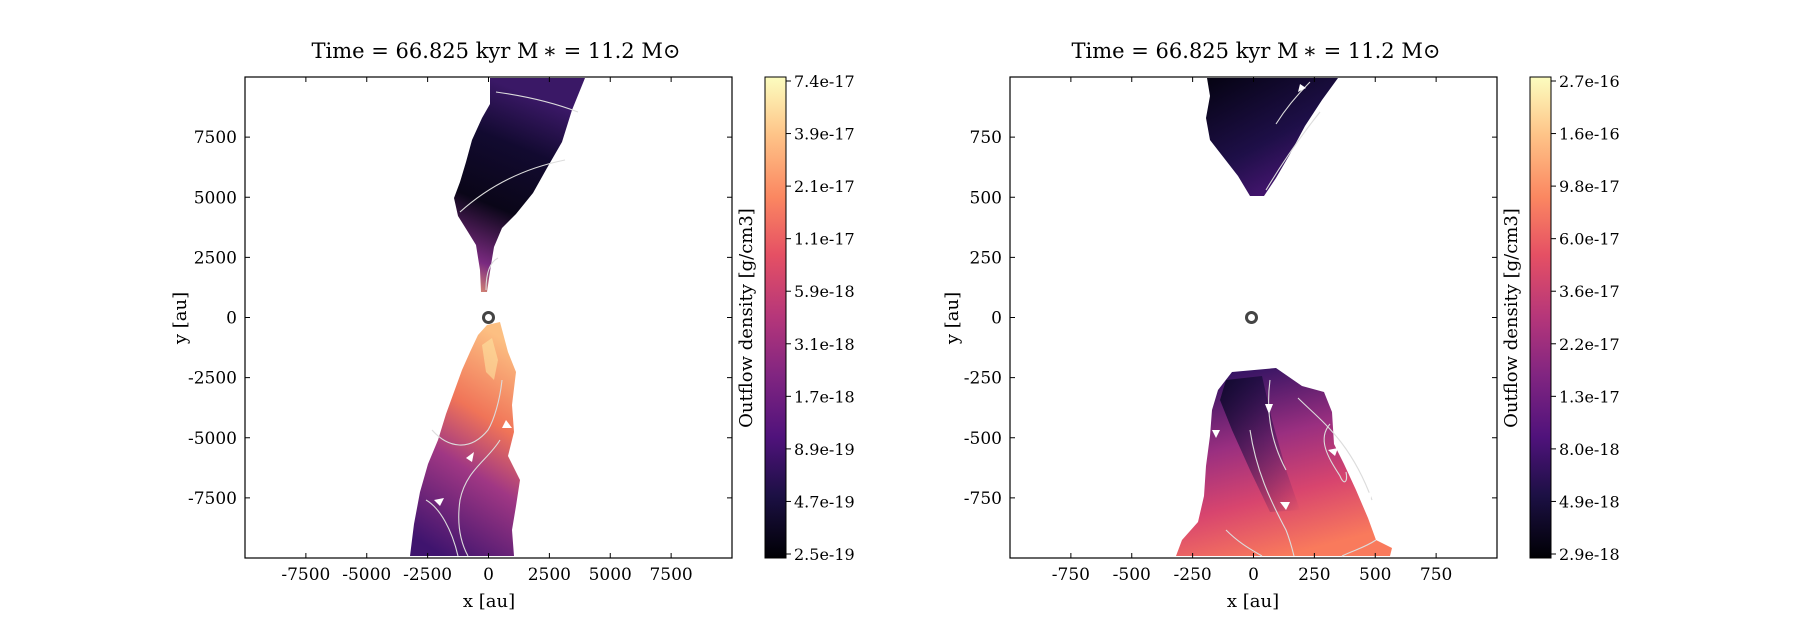 Image resolution: width=1800 pixels, height=630 pixels. Describe the element at coordinates (549, 575) in the screenshot. I see `left-x-tick-label: 2500` at that location.